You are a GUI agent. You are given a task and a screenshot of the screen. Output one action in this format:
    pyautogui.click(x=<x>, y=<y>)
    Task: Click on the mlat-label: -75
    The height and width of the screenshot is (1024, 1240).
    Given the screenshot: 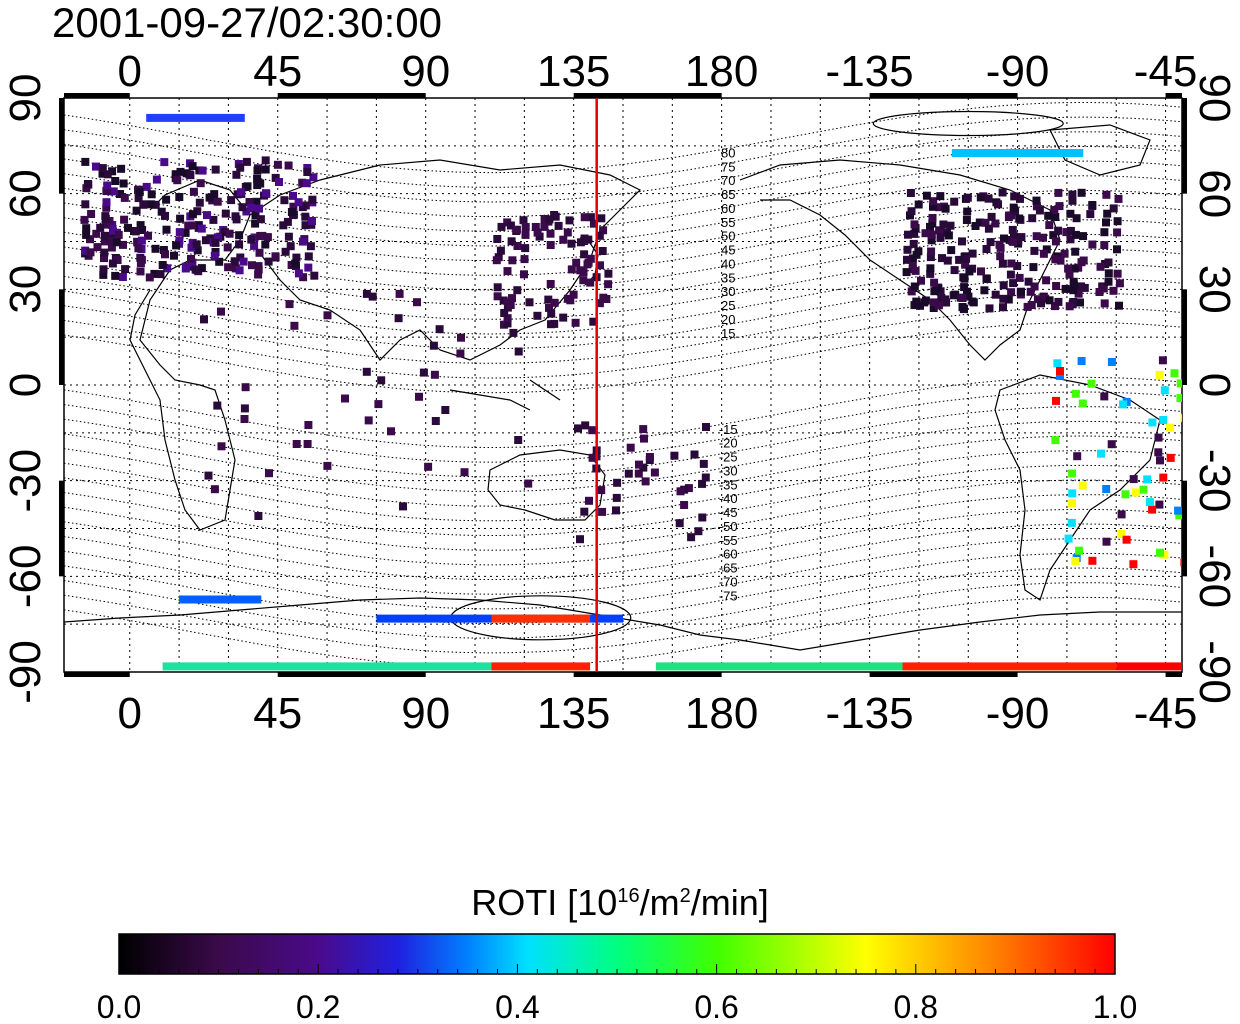 What is the action you would take?
    pyautogui.click(x=728, y=595)
    